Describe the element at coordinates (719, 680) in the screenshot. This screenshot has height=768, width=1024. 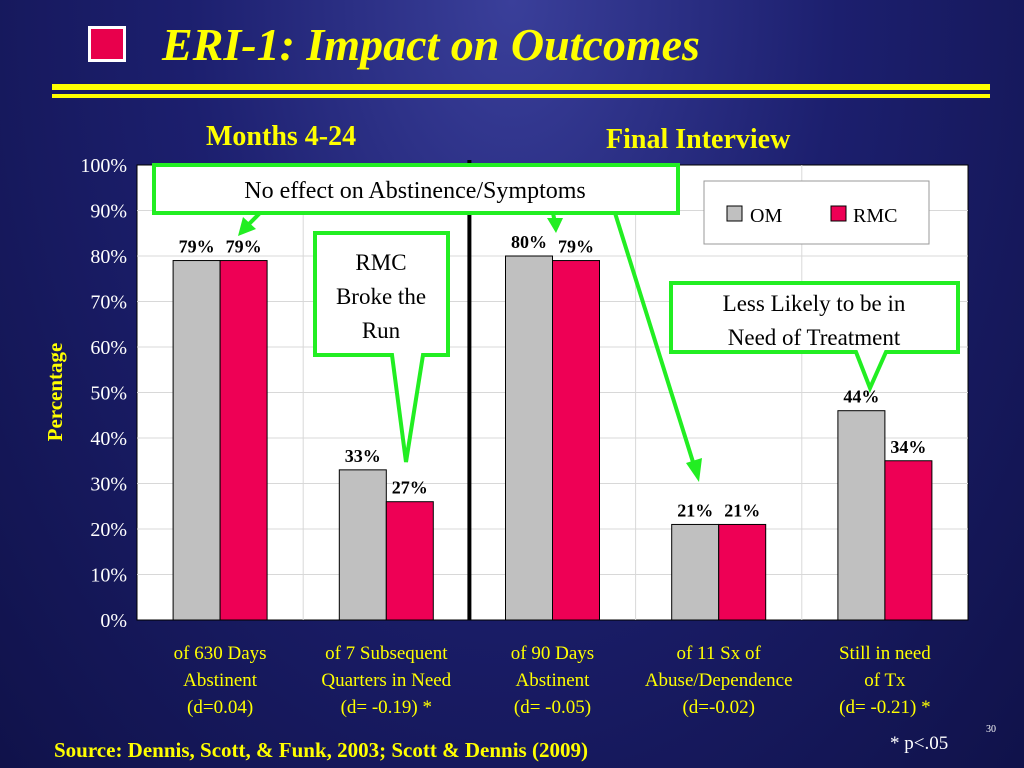
I see `x-category-label: Abuse/Dependence` at that location.